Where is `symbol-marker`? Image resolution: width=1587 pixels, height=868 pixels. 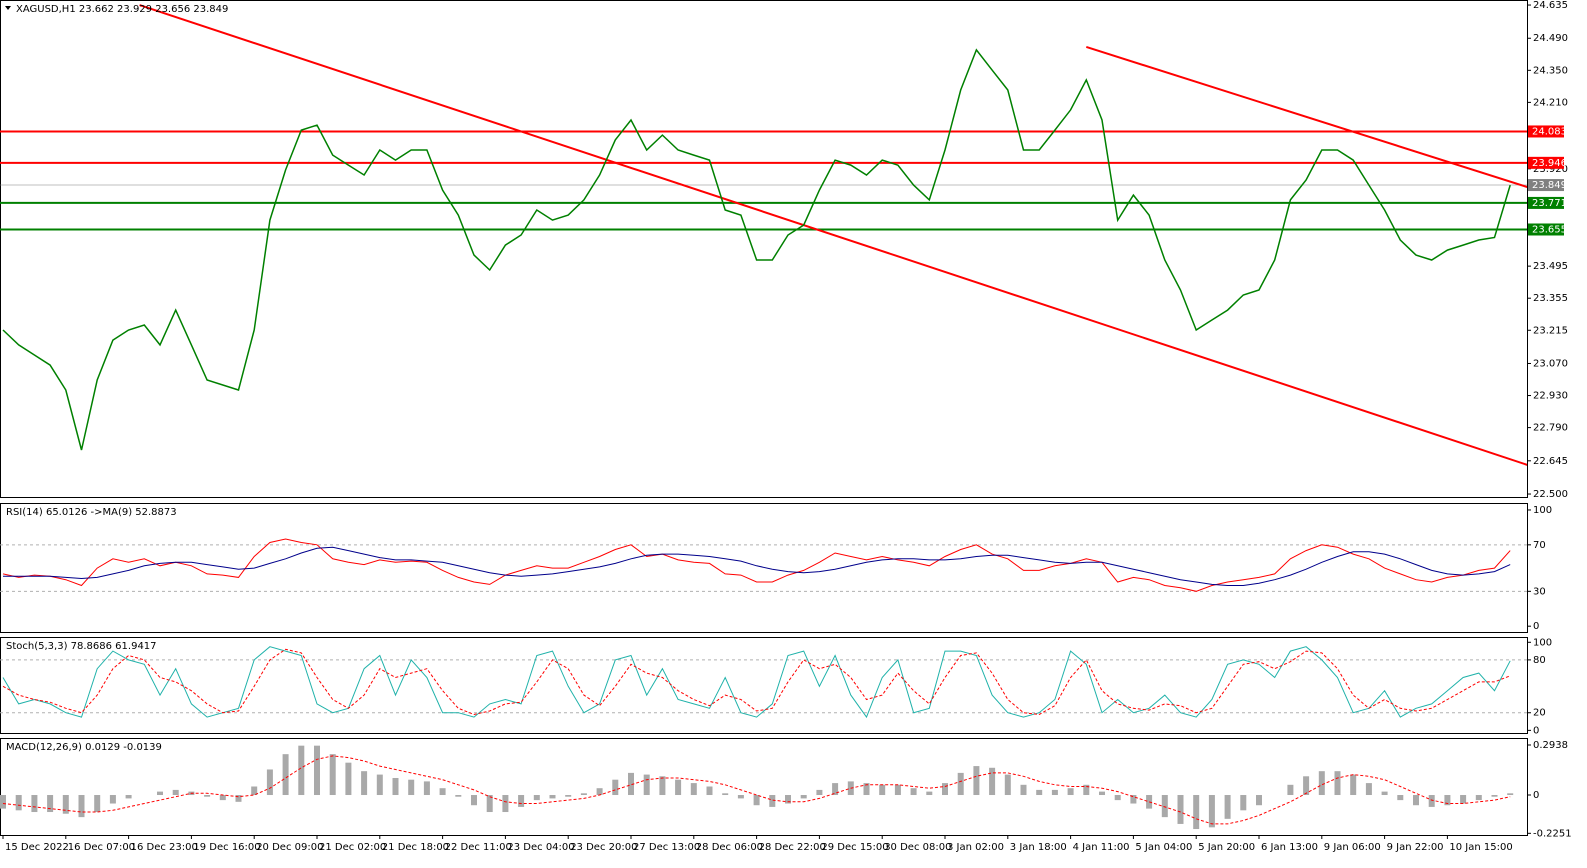
symbol-marker is located at coordinates (8, 8).